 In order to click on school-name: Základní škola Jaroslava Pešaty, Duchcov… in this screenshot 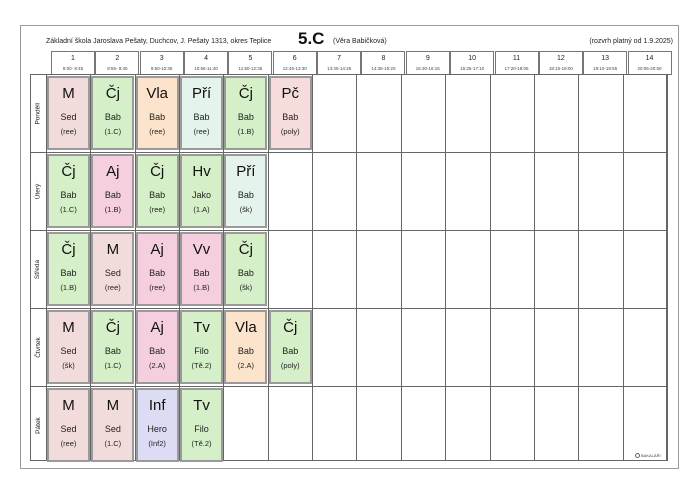, I will do `click(159, 41)`.